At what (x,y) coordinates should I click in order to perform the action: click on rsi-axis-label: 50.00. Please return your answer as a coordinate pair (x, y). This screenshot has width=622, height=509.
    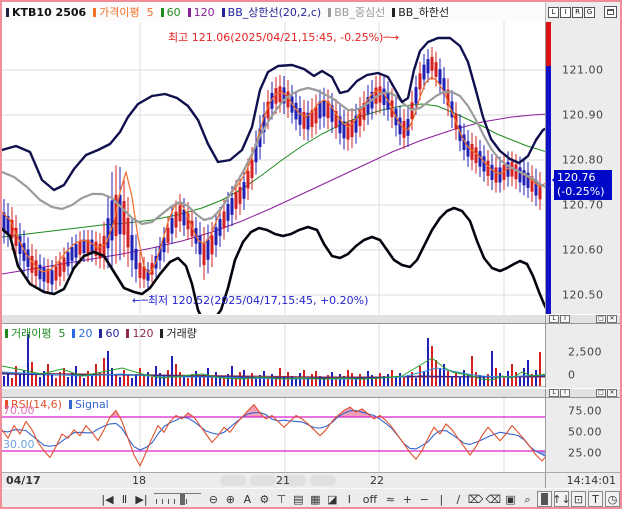
    Looking at the image, I should click on (585, 432).